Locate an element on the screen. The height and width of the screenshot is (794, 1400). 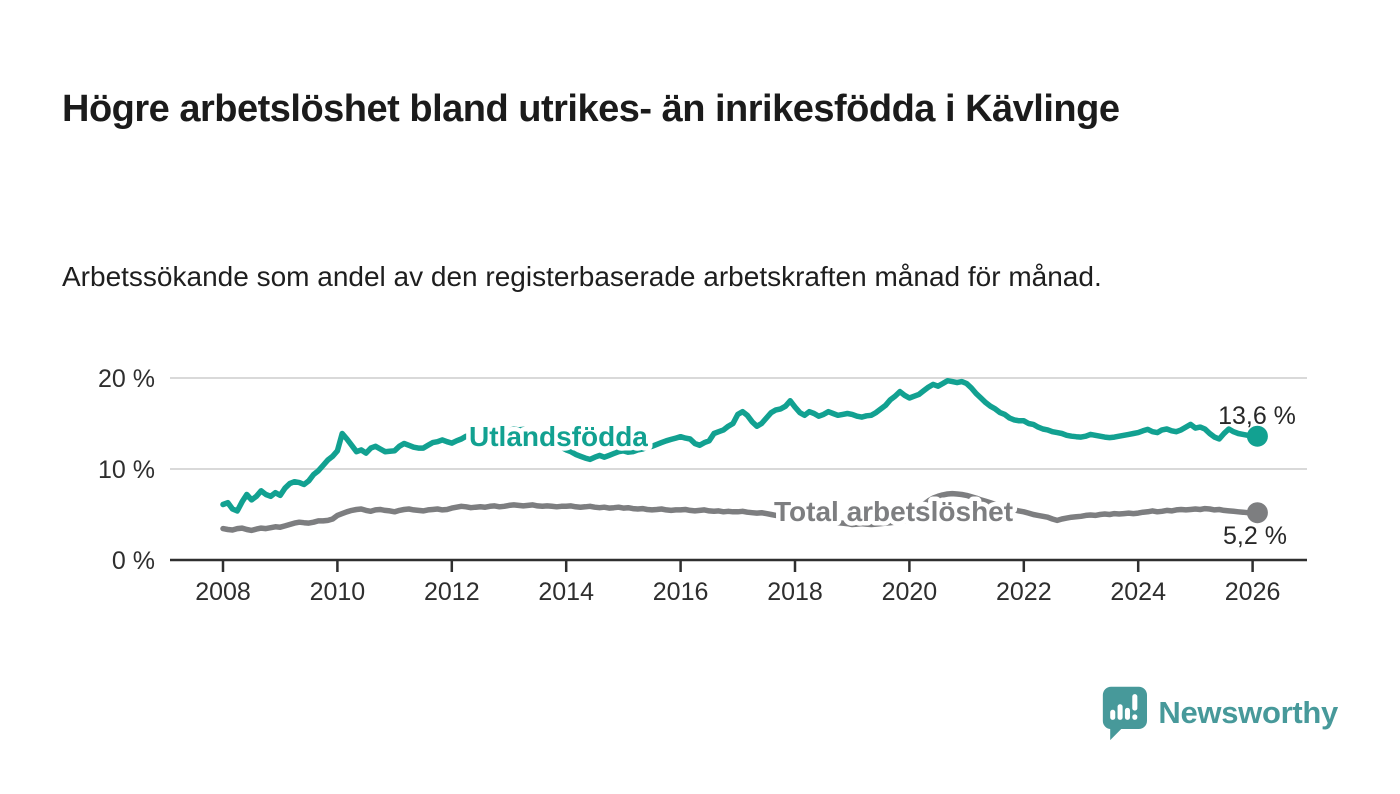
x-axis-label: 2024 is located at coordinates (1138, 592).